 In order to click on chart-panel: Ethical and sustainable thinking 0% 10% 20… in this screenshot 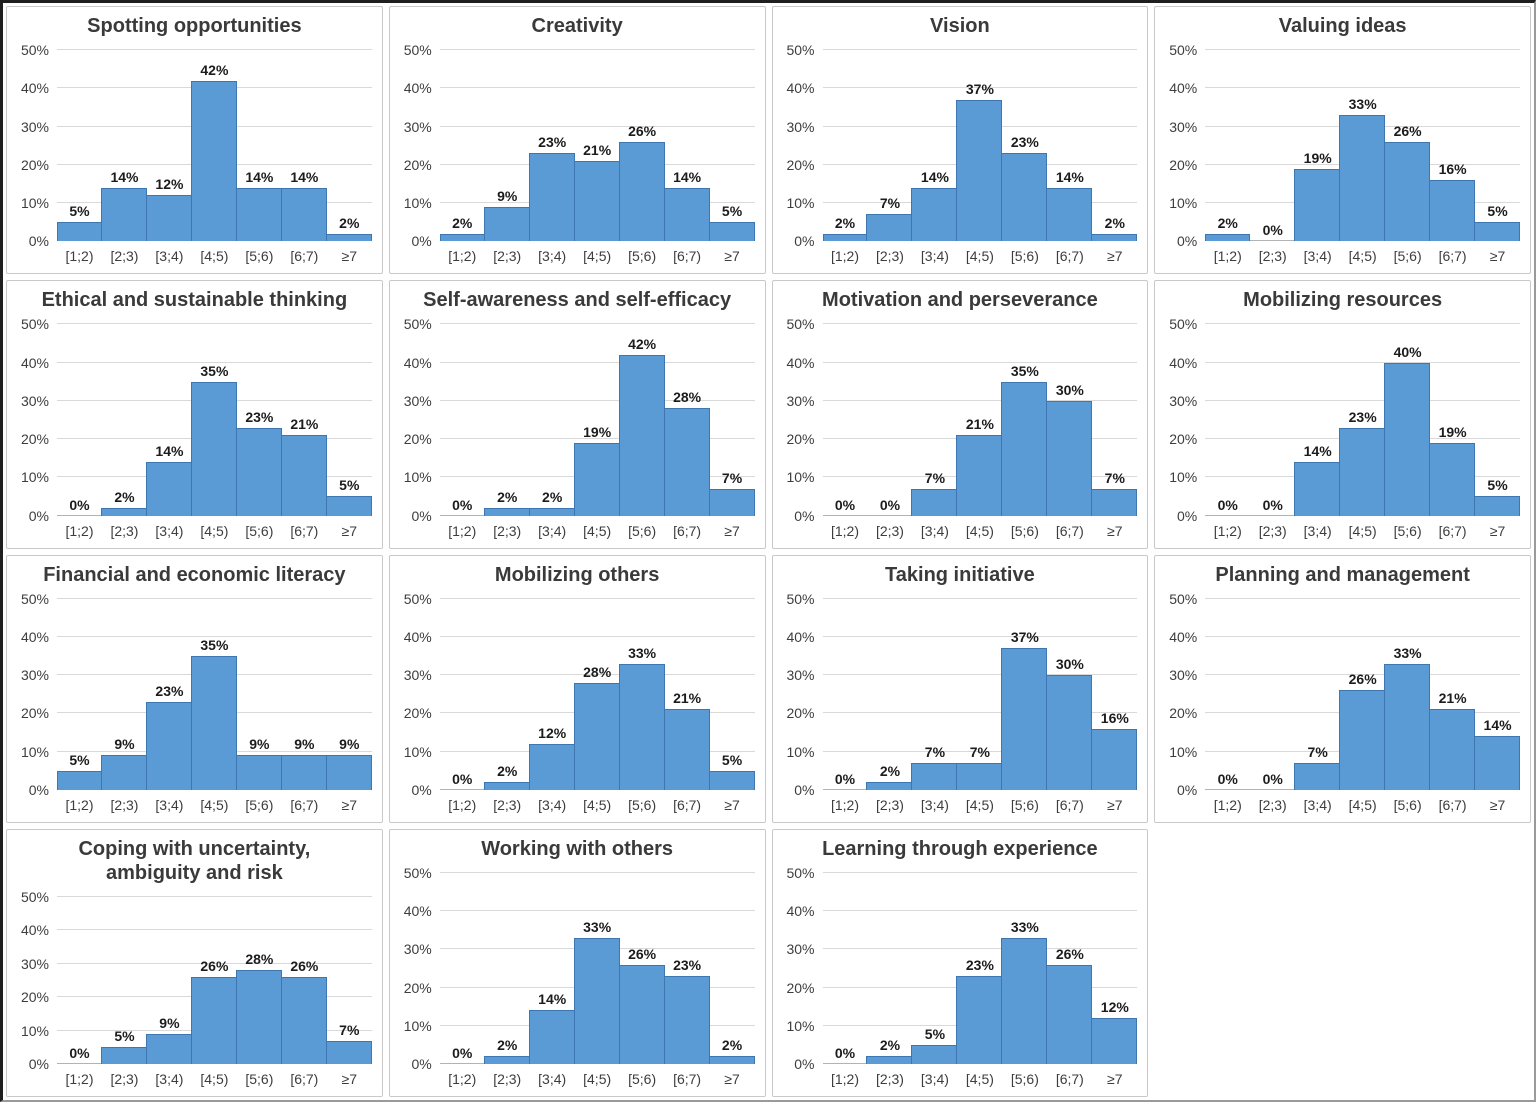, I will do `click(194, 414)`.